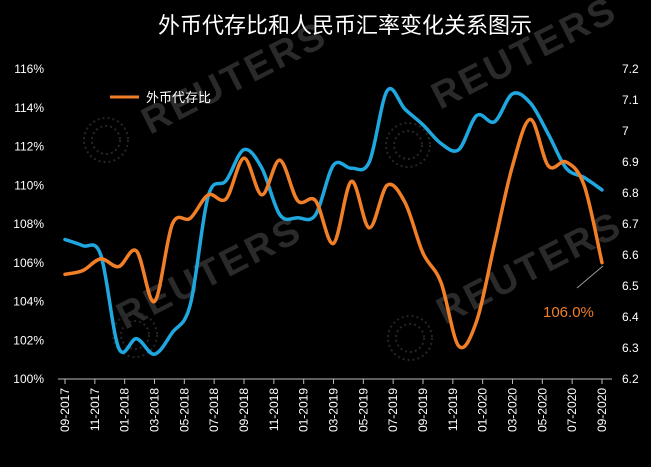 The width and height of the screenshot is (651, 467). What do you see at coordinates (244, 410) in the screenshot?
I see `x-tick-label: 09-2018` at bounding box center [244, 410].